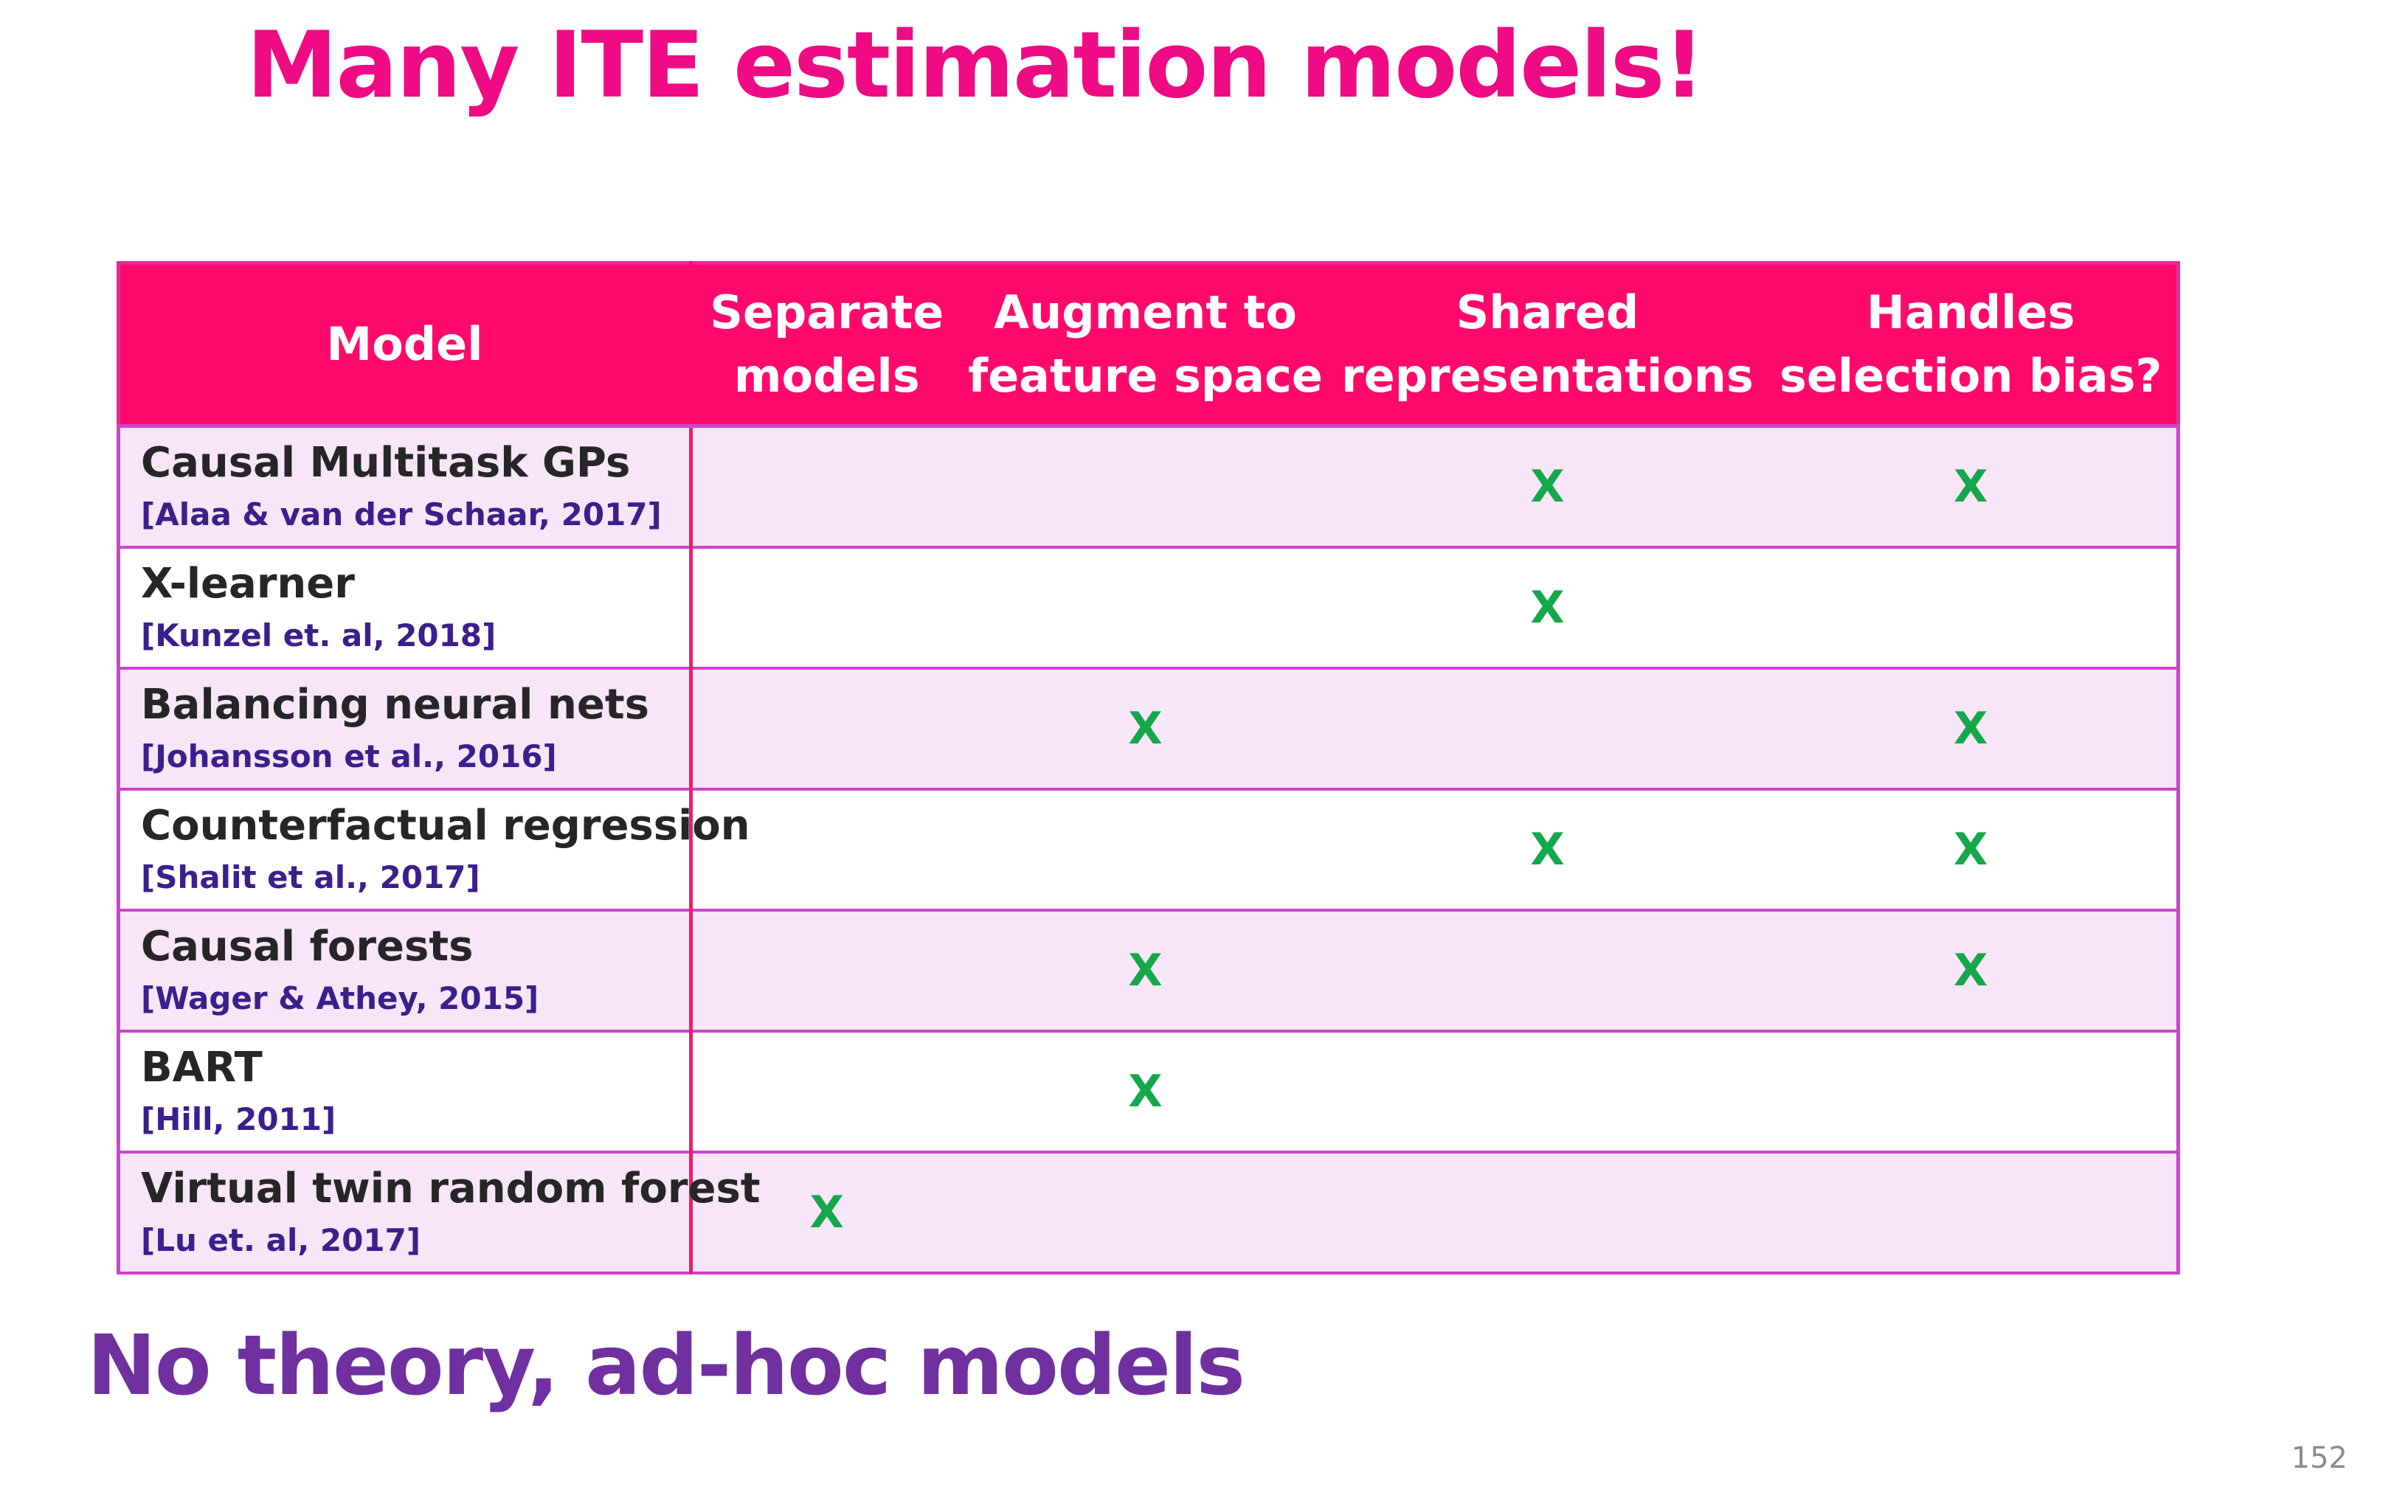 The width and height of the screenshot is (2408, 1512). I want to click on model-name: Balancing neural nets, so click(395, 705).